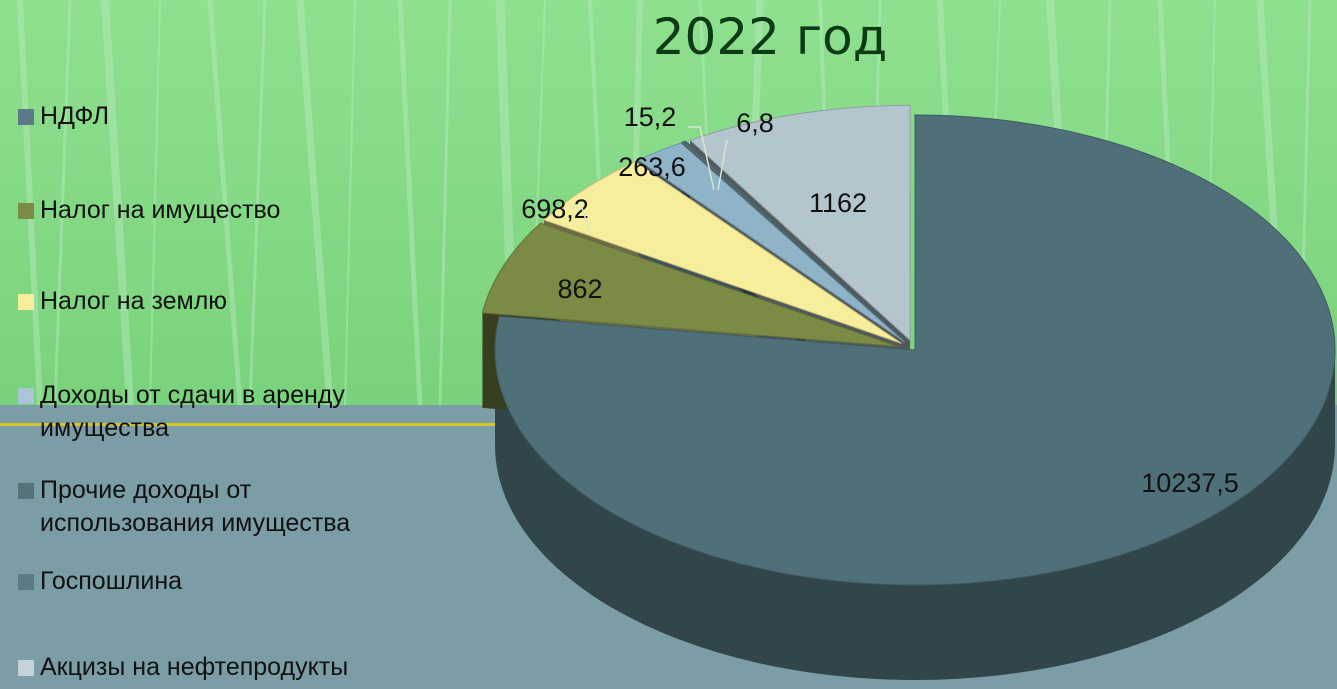 The image size is (1337, 689). Describe the element at coordinates (1190, 483) in the screenshot. I see `data-label: 10237,5` at that location.